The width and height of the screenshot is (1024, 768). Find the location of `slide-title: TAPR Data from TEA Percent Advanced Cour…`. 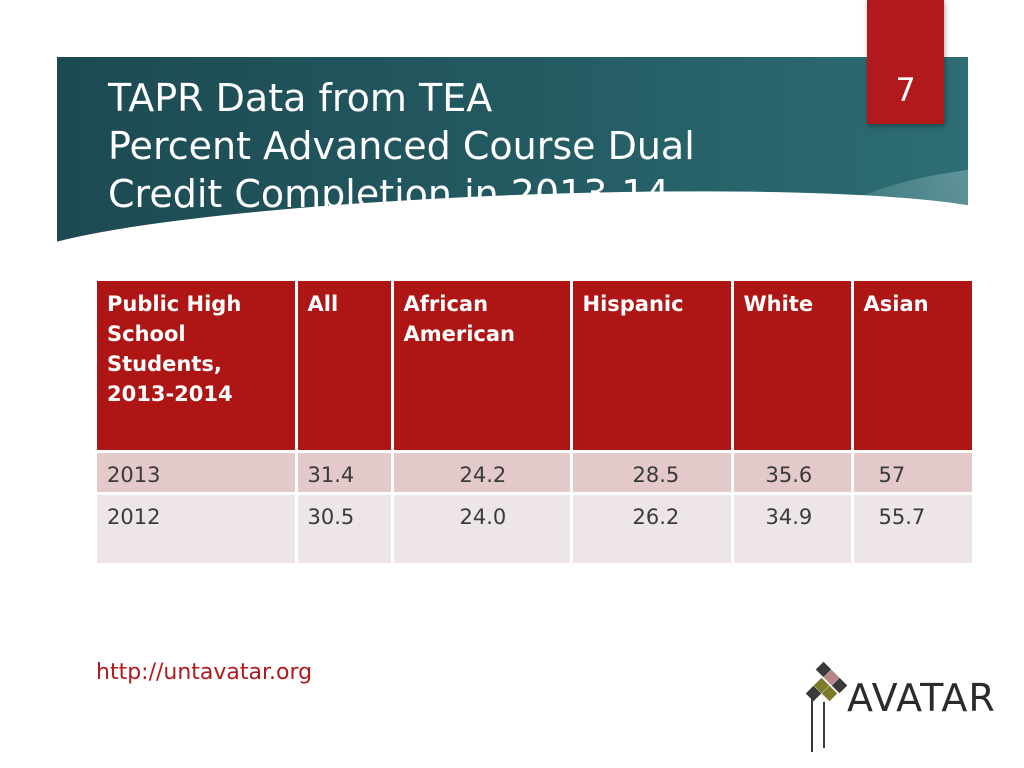

slide-title: TAPR Data from TEA Percent Advanced Cour… is located at coordinates (401, 146).